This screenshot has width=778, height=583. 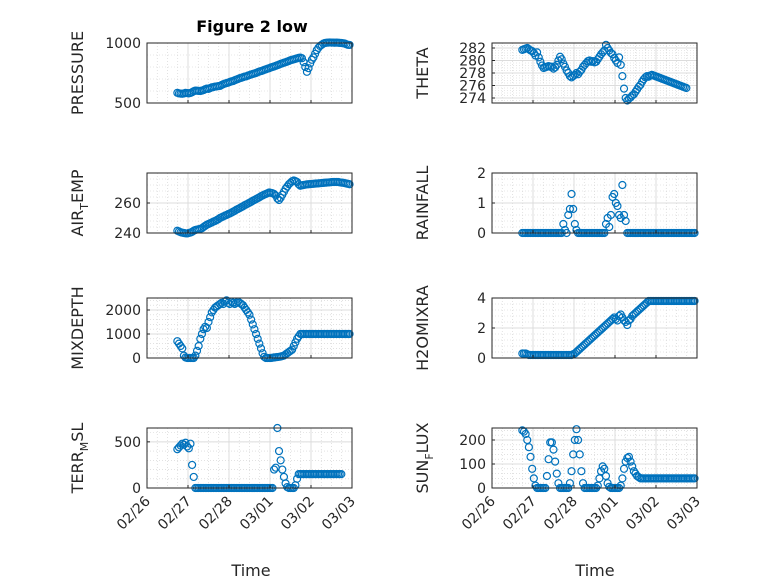 What do you see at coordinates (424, 457) in the screenshot?
I see `y-axis-label: SUNFLUX` at bounding box center [424, 457].